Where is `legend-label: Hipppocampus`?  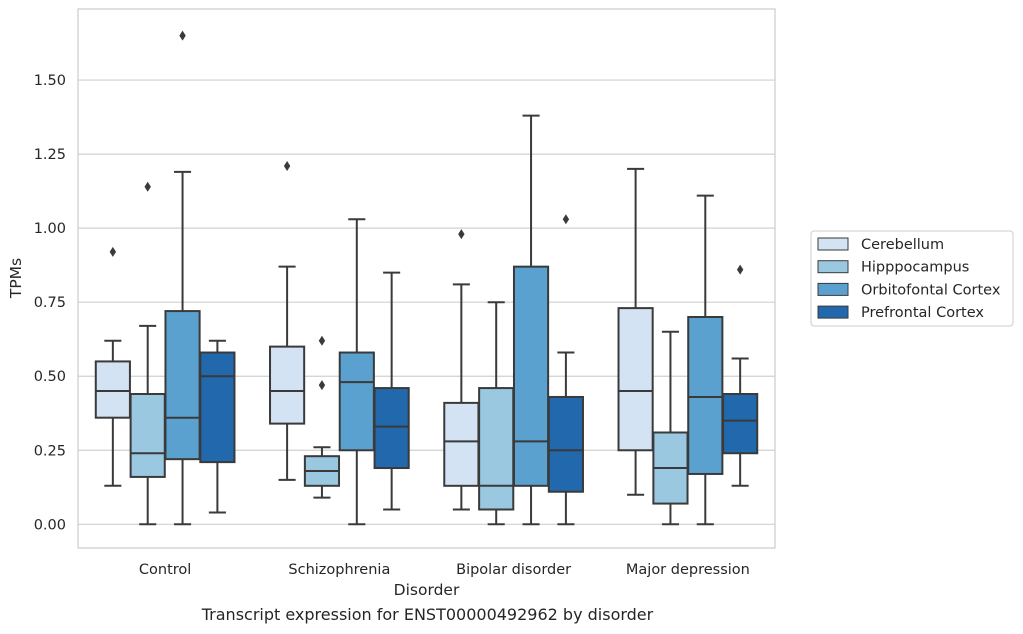 legend-label: Hipppocampus is located at coordinates (915, 268).